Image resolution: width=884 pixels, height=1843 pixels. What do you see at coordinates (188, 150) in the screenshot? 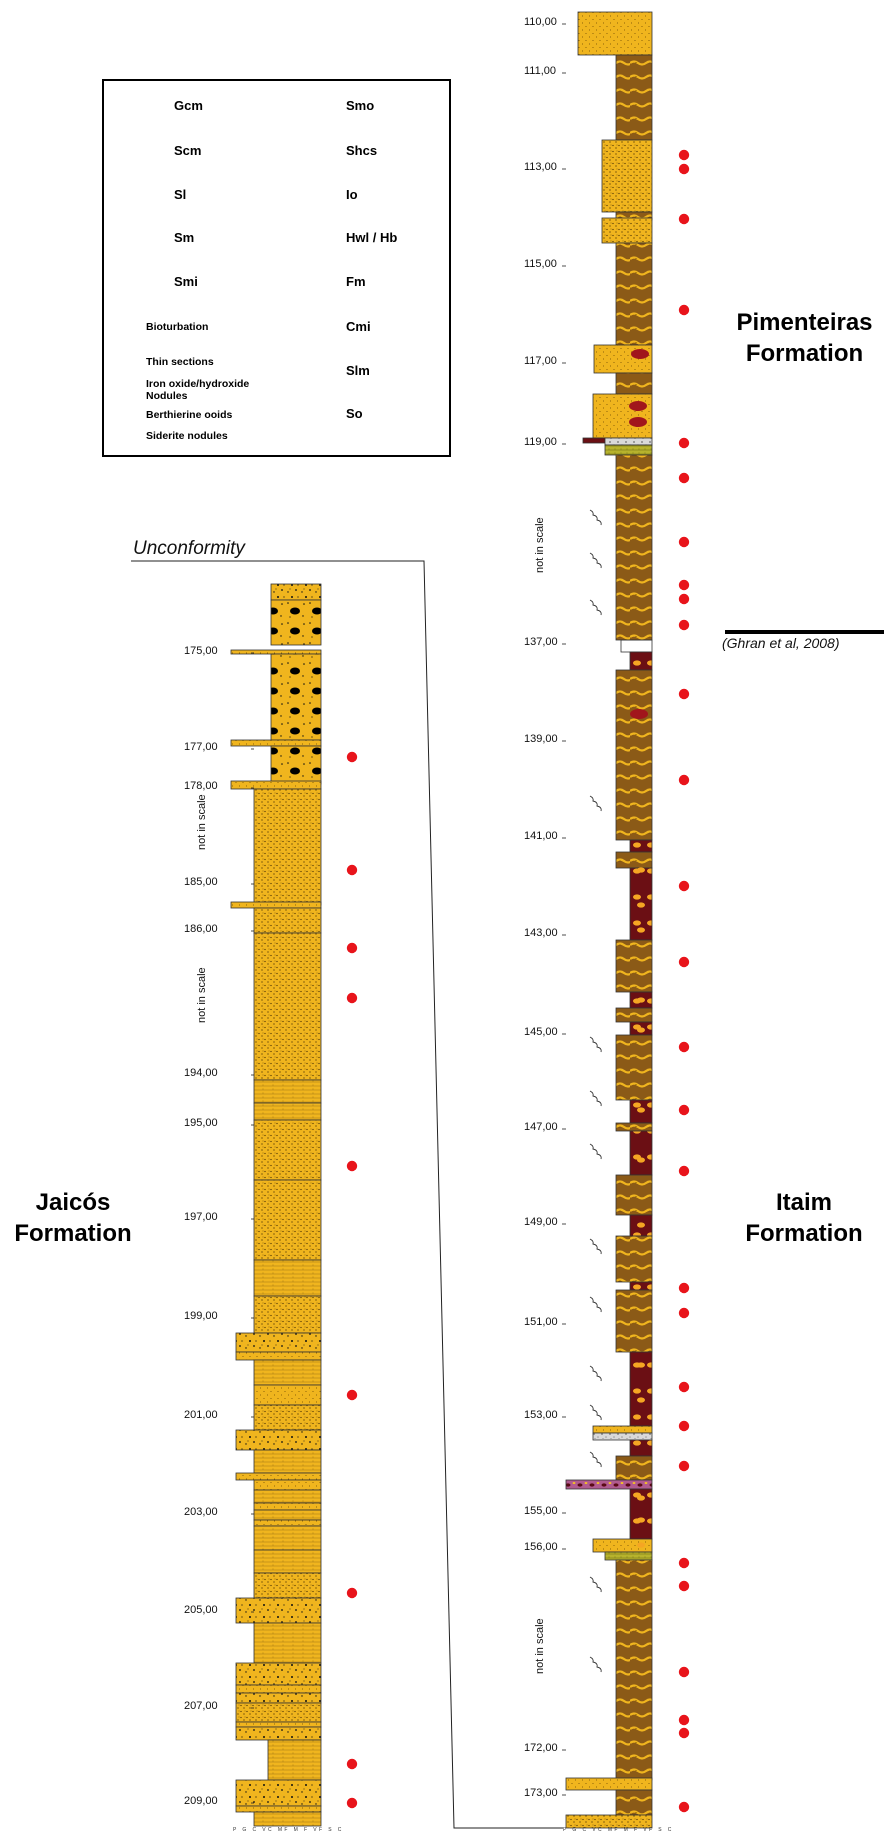
I see `legend-label-scm: Scm` at bounding box center [188, 150].